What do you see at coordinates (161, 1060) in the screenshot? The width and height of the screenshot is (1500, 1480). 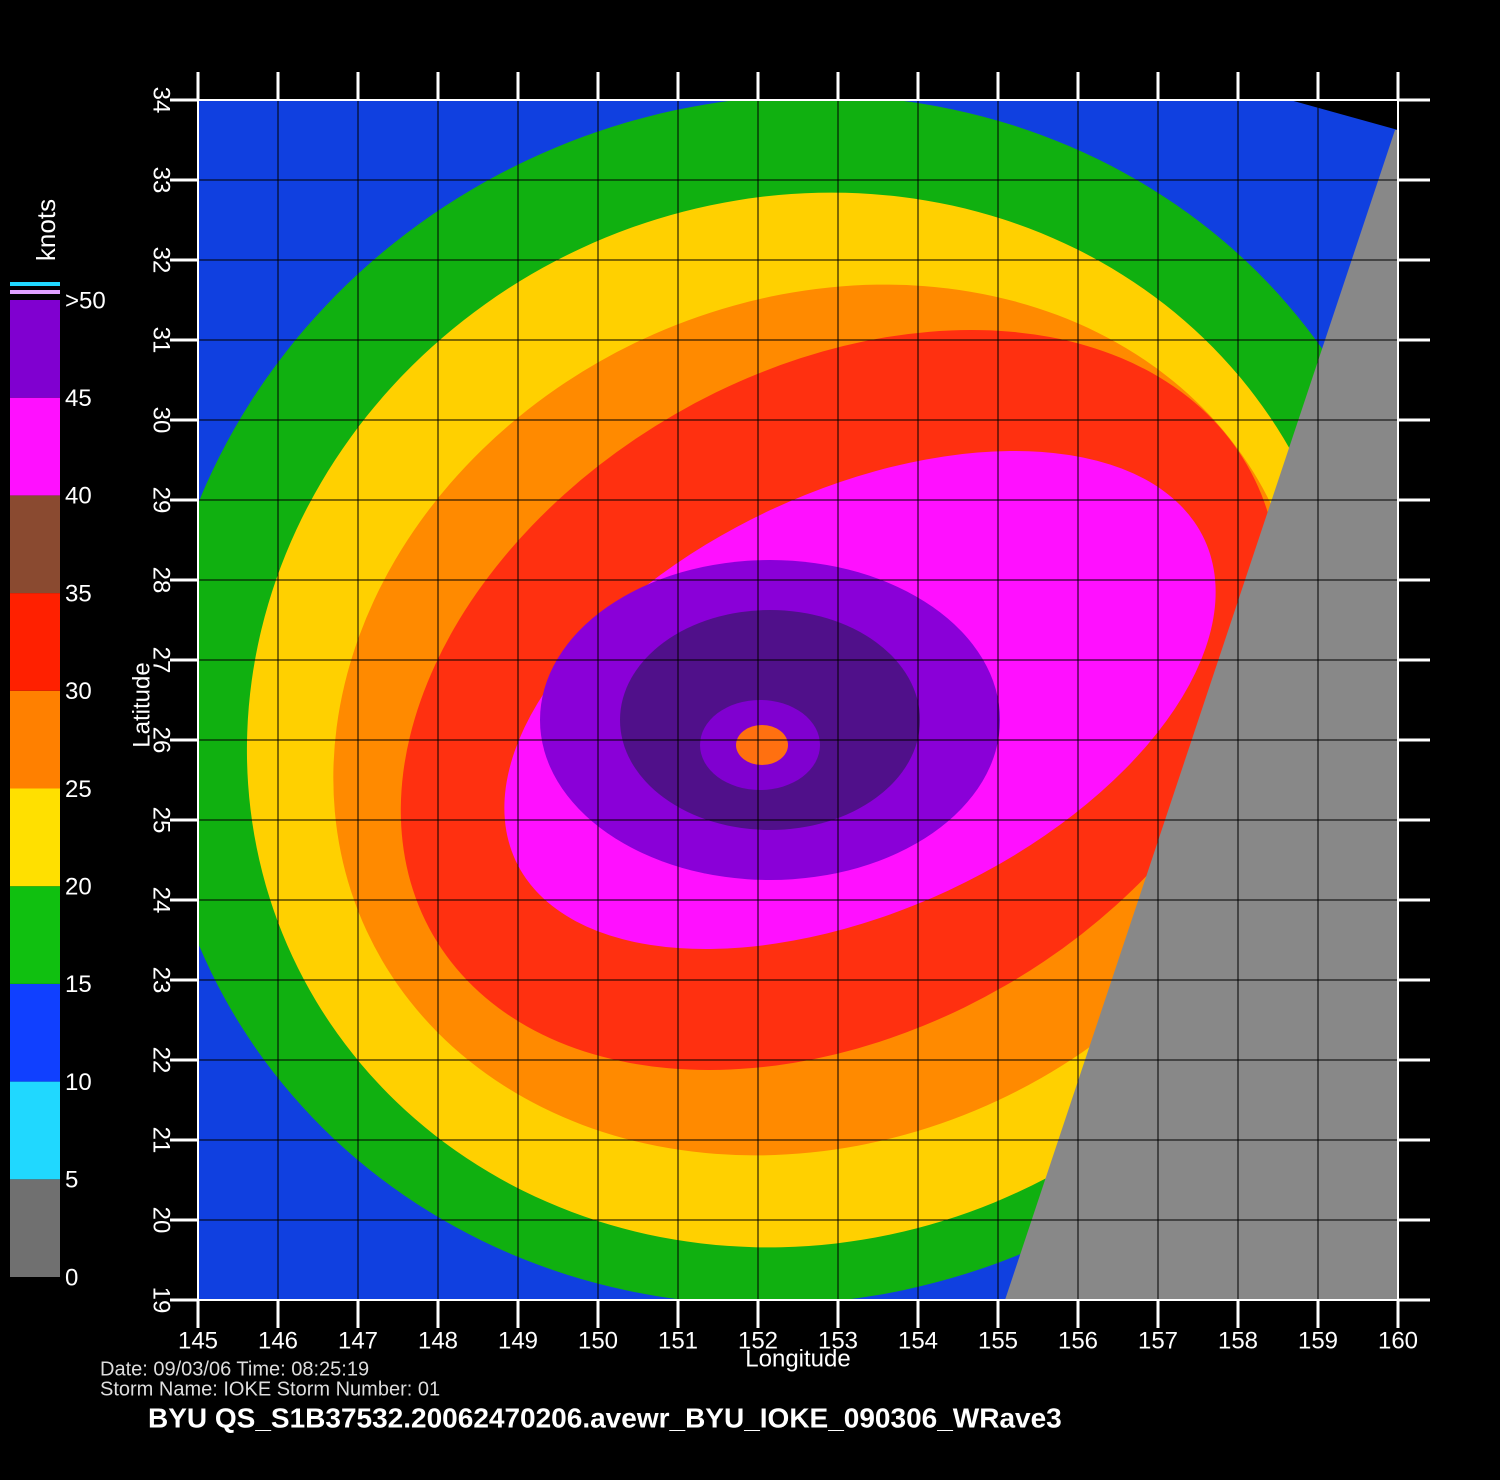 I see `y-tick-label: 22` at bounding box center [161, 1060].